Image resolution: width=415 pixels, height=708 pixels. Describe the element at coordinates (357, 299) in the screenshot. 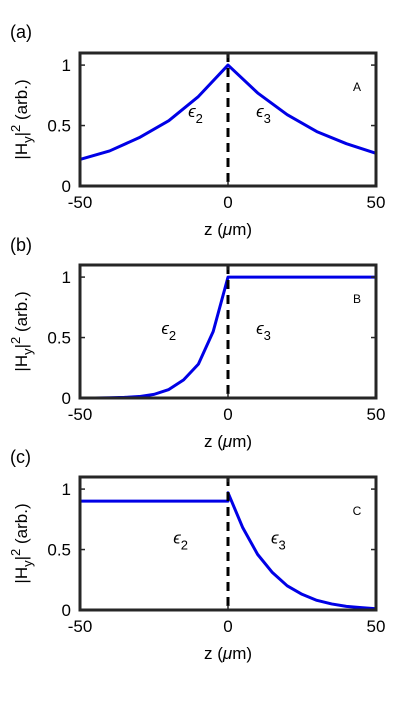

I see `corner-label: B` at that location.